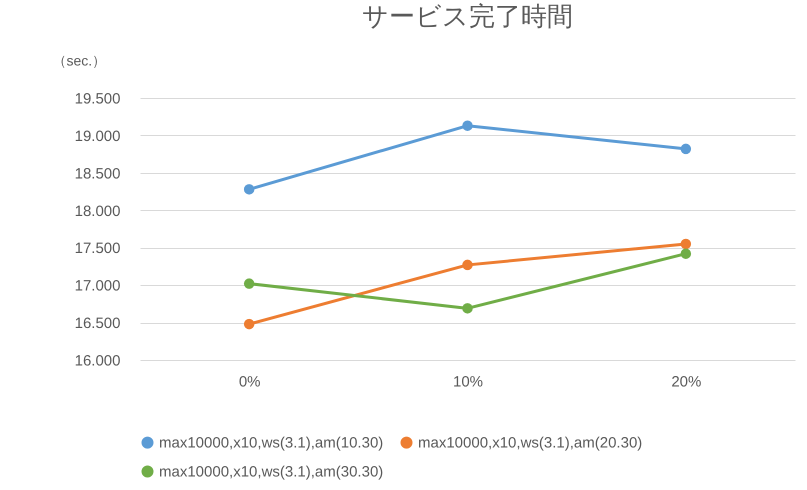 The width and height of the screenshot is (807, 490). I want to click on legend-label: max10000,x10,ws(3.1),am(30.30), so click(271, 472).